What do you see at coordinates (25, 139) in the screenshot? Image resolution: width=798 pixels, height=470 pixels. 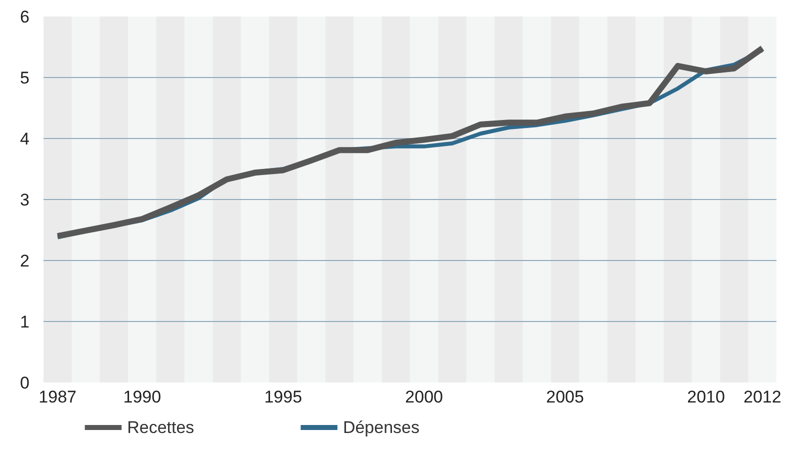 I see `y-tick-label: 4` at bounding box center [25, 139].